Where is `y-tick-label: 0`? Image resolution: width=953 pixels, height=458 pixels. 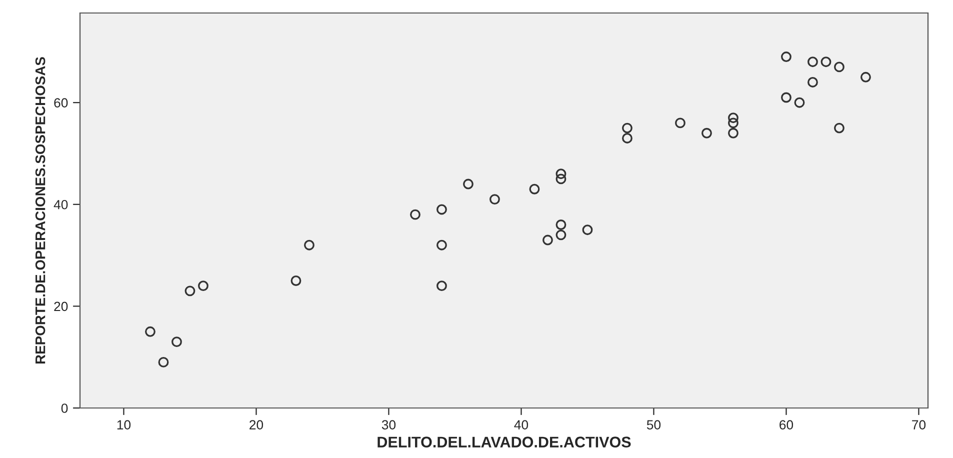 y-tick-label: 0 is located at coordinates (64, 408).